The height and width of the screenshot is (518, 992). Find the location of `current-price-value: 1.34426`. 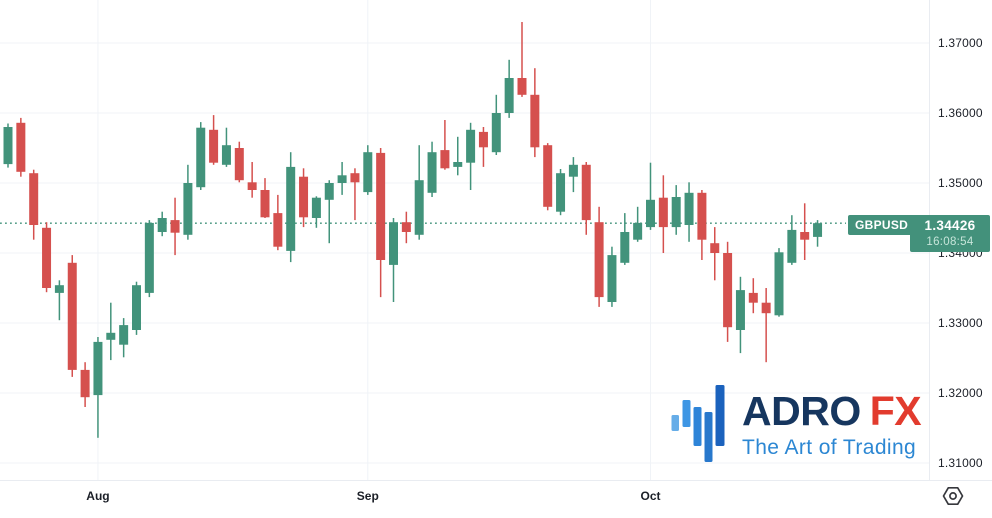

current-price-value: 1.34426 is located at coordinates (950, 225).